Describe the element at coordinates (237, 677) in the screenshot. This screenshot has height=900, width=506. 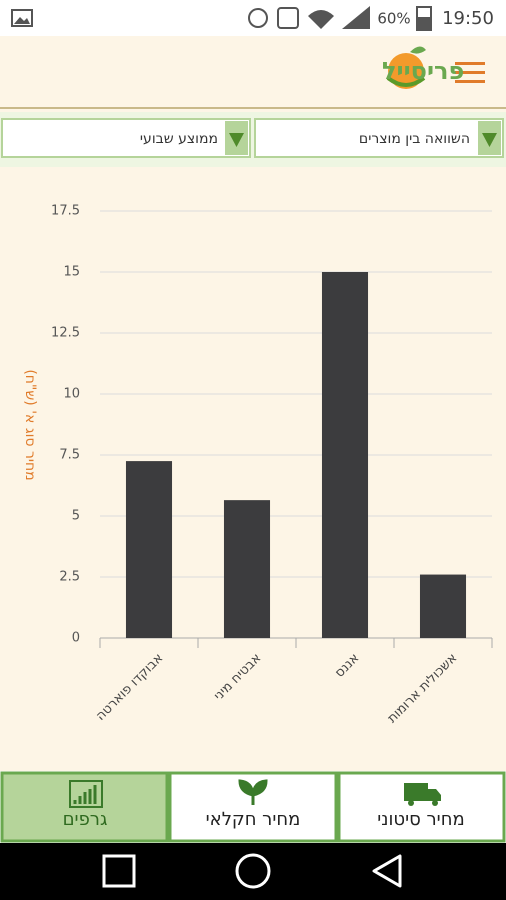
I see `x-tick-label: אבטיח מיני` at that location.